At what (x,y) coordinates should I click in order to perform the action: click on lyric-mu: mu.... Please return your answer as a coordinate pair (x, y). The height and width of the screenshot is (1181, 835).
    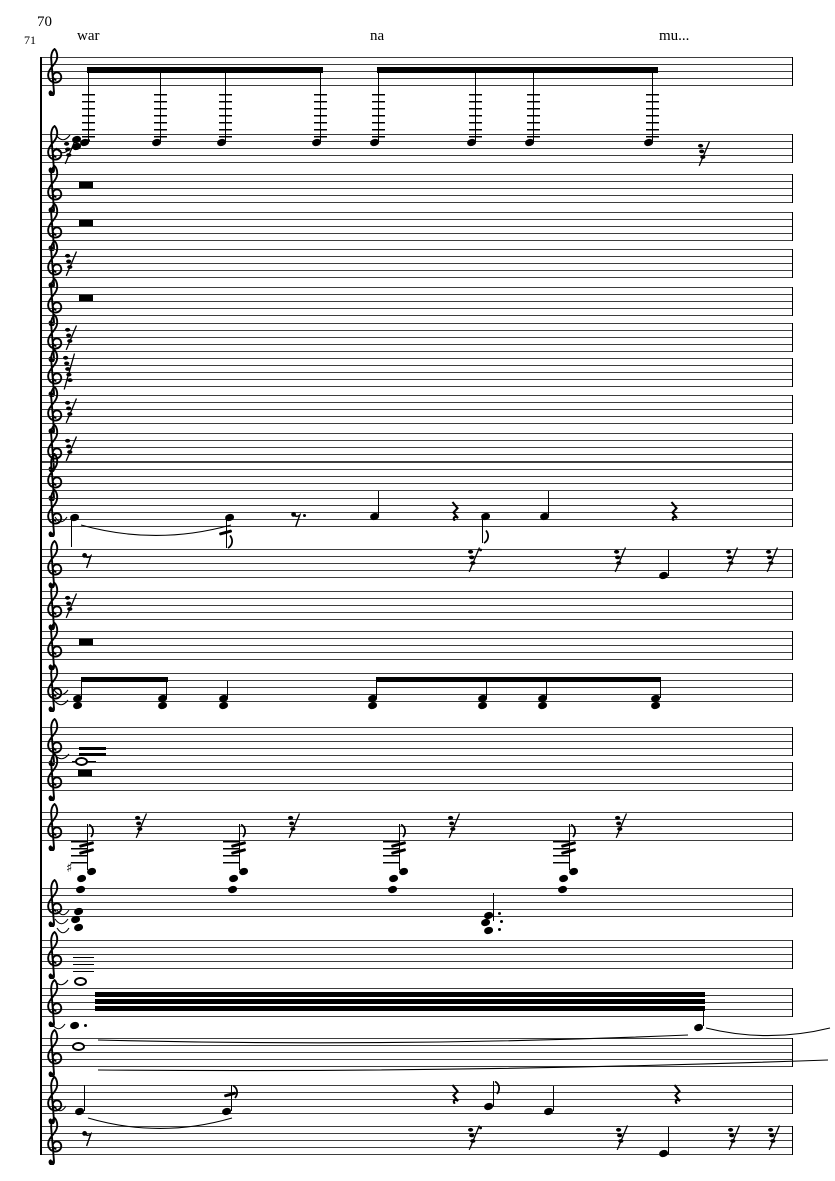
    Looking at the image, I should click on (674, 36).